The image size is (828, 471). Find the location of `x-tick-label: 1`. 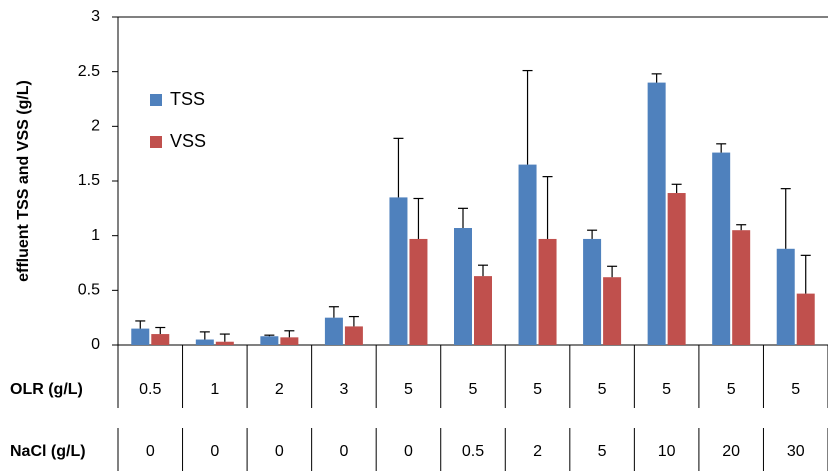

x-tick-label: 1 is located at coordinates (214, 389).